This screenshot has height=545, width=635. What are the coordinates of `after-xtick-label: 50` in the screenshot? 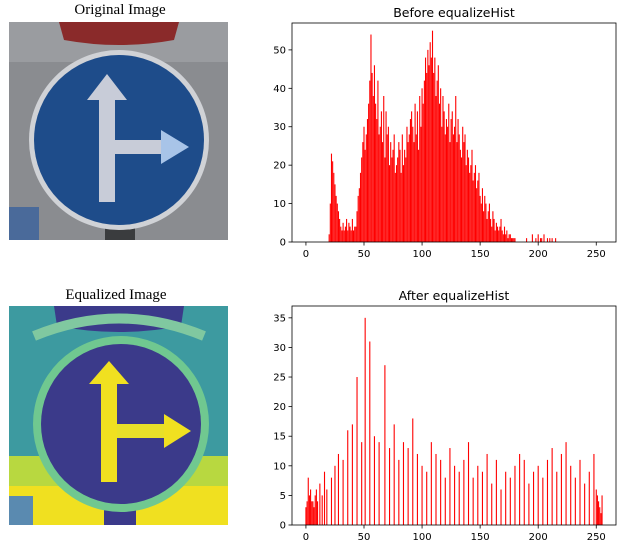 It's located at (364, 537).